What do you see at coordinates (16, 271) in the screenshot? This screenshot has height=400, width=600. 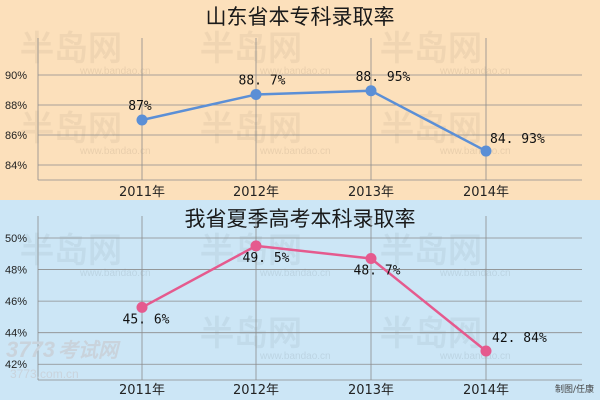 I see `y-tick-label: 48%` at bounding box center [16, 271].